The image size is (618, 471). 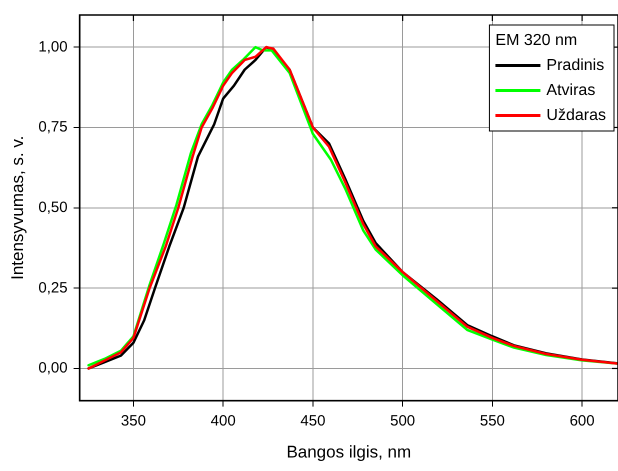 I want to click on legend-label: Atviras, so click(x=571, y=90).